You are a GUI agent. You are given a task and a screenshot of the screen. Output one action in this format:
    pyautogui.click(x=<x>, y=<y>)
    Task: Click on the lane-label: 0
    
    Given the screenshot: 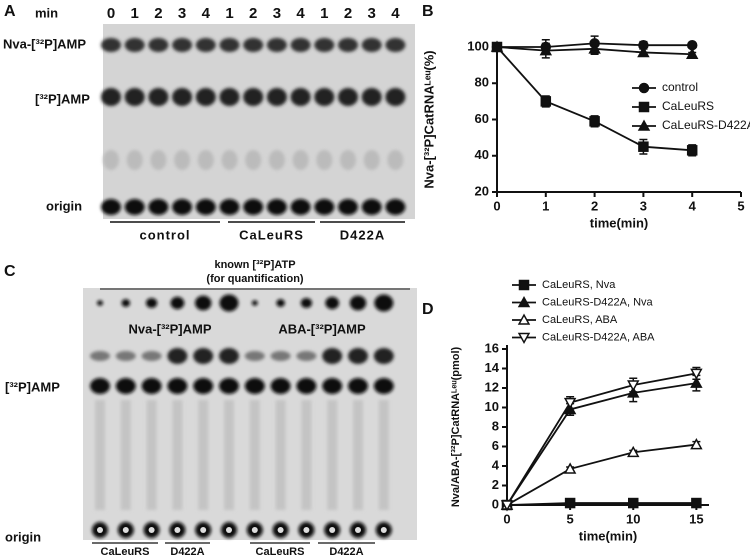 What is the action you would take?
    pyautogui.click(x=111, y=13)
    